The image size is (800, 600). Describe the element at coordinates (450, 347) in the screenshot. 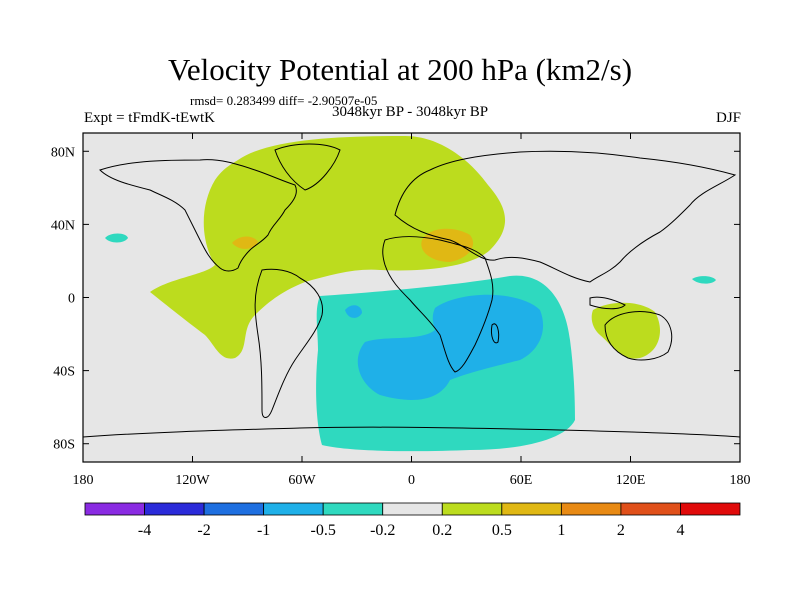

I see `contour-negative-core` at that location.